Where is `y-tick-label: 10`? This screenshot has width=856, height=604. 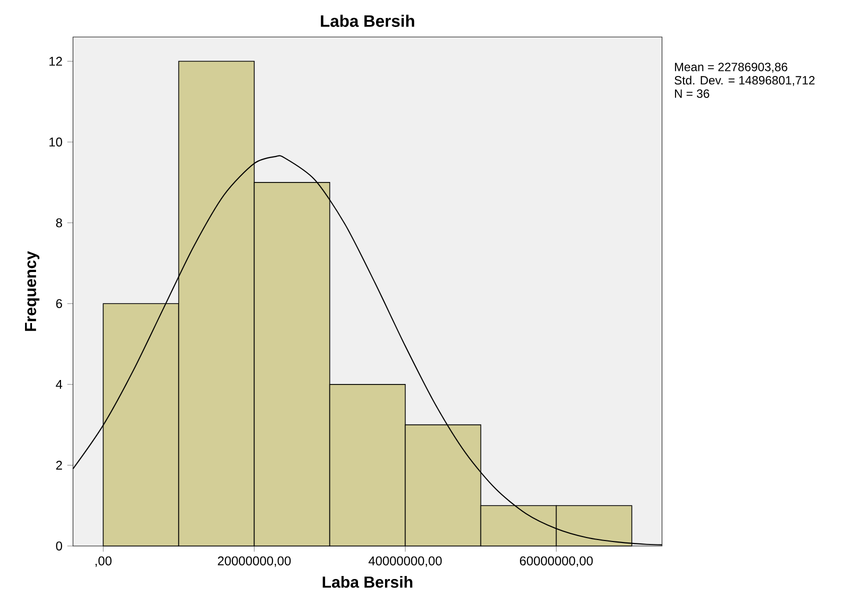
y-tick-label: 10 is located at coordinates (55, 142).